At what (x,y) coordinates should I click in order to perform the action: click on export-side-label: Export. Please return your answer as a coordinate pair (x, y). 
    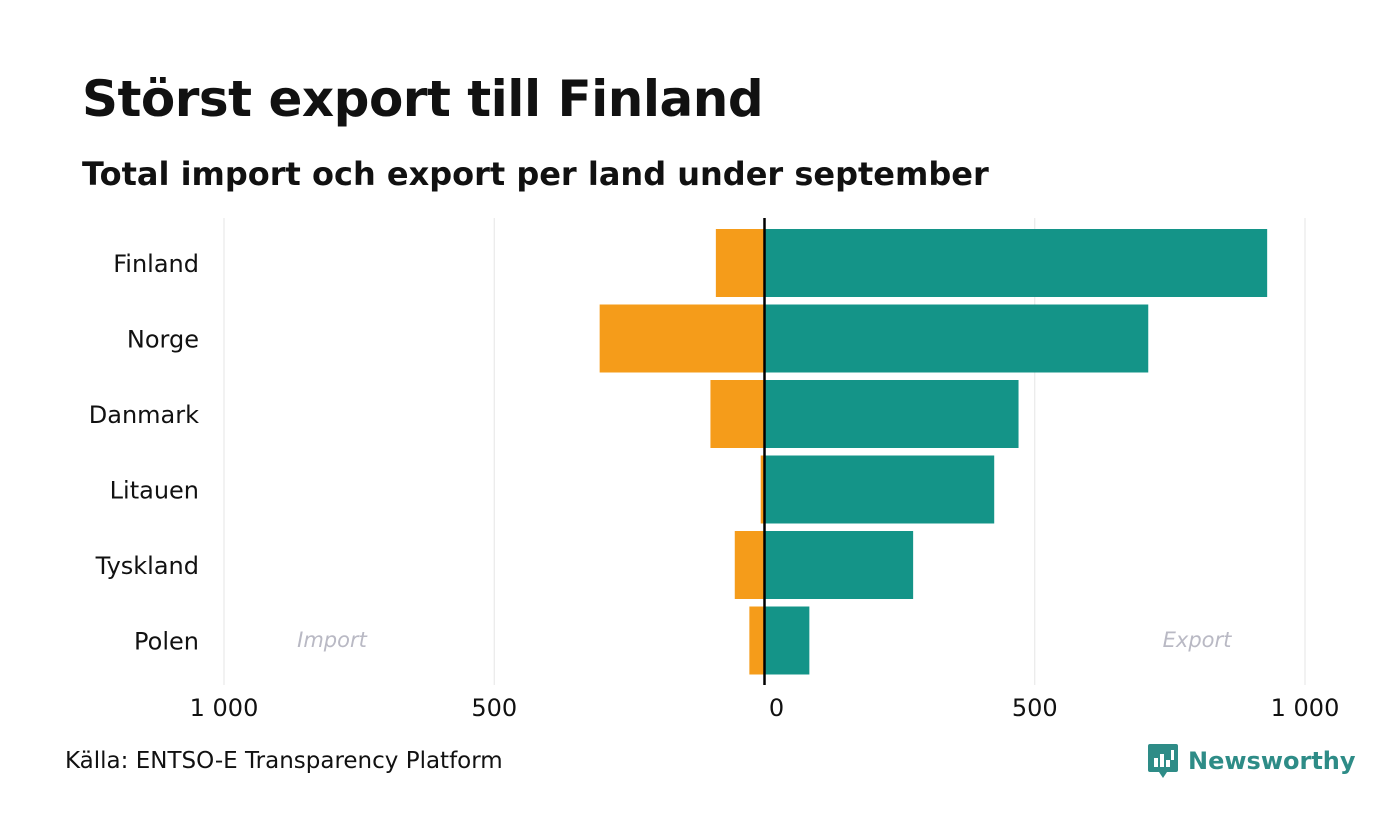
    Looking at the image, I should click on (1198, 640).